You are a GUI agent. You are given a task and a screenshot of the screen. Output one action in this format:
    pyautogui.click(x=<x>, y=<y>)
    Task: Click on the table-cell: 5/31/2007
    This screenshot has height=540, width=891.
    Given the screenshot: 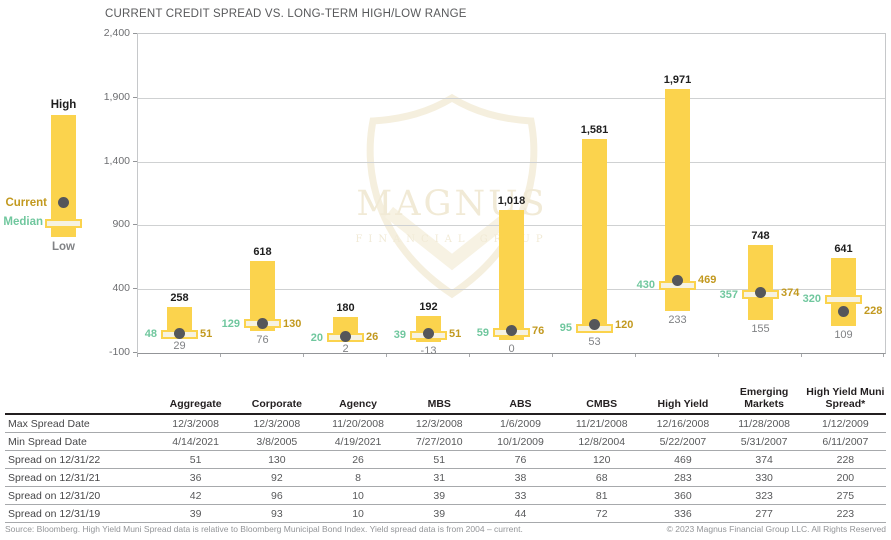 What is the action you would take?
    pyautogui.click(x=764, y=441)
    